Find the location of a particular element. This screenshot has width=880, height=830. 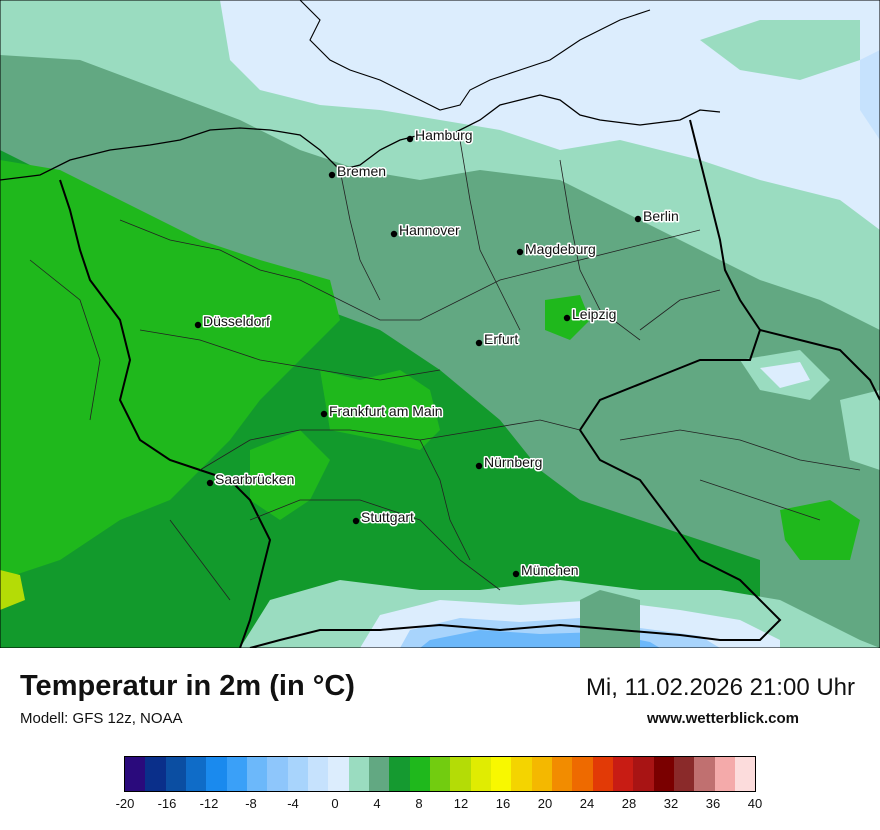

city-nuernberg: Nürnberg is located at coordinates (509, 462).